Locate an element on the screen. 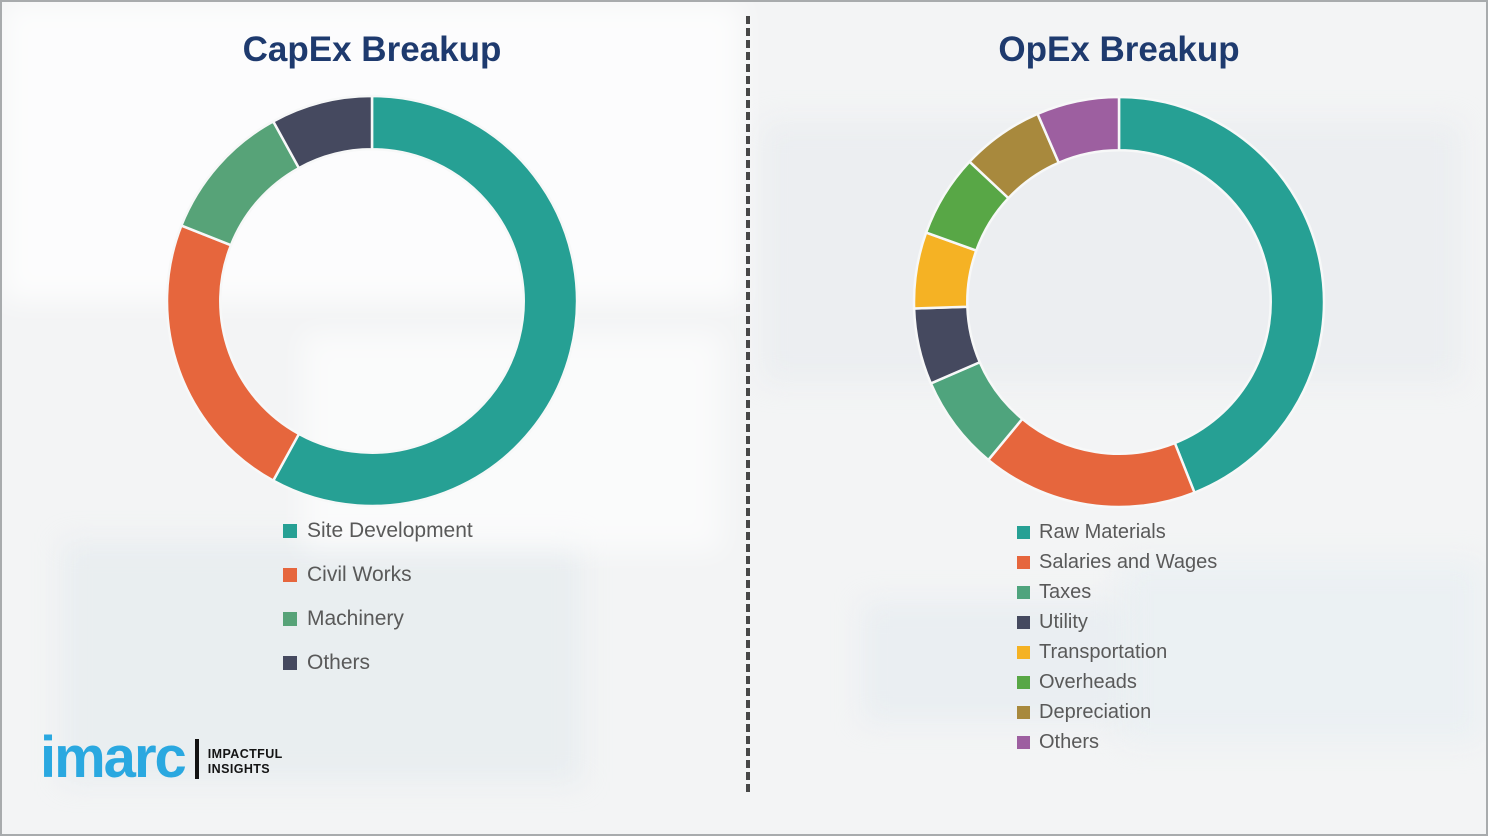 The width and height of the screenshot is (1488, 836). legend-item-taxes: Taxes is located at coordinates (1117, 592).